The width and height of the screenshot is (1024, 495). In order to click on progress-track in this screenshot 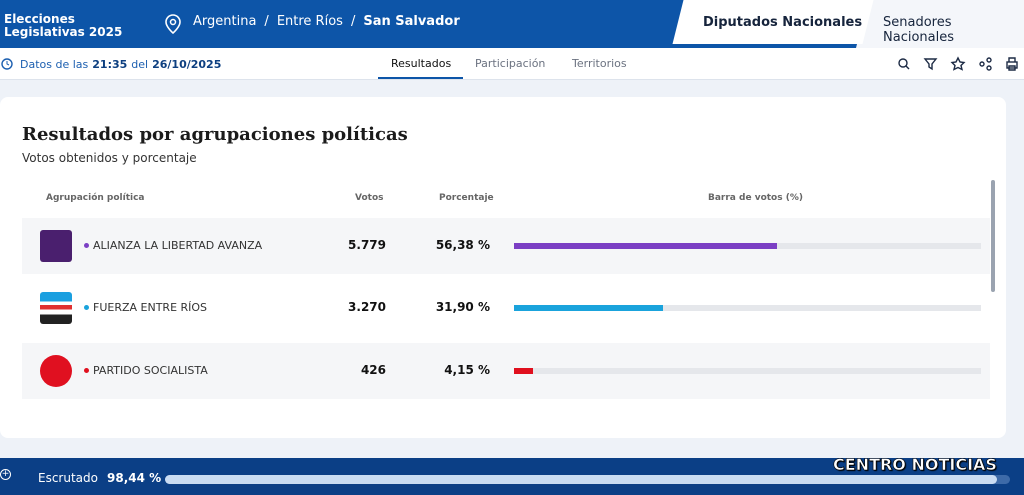, I will do `click(587, 479)`.